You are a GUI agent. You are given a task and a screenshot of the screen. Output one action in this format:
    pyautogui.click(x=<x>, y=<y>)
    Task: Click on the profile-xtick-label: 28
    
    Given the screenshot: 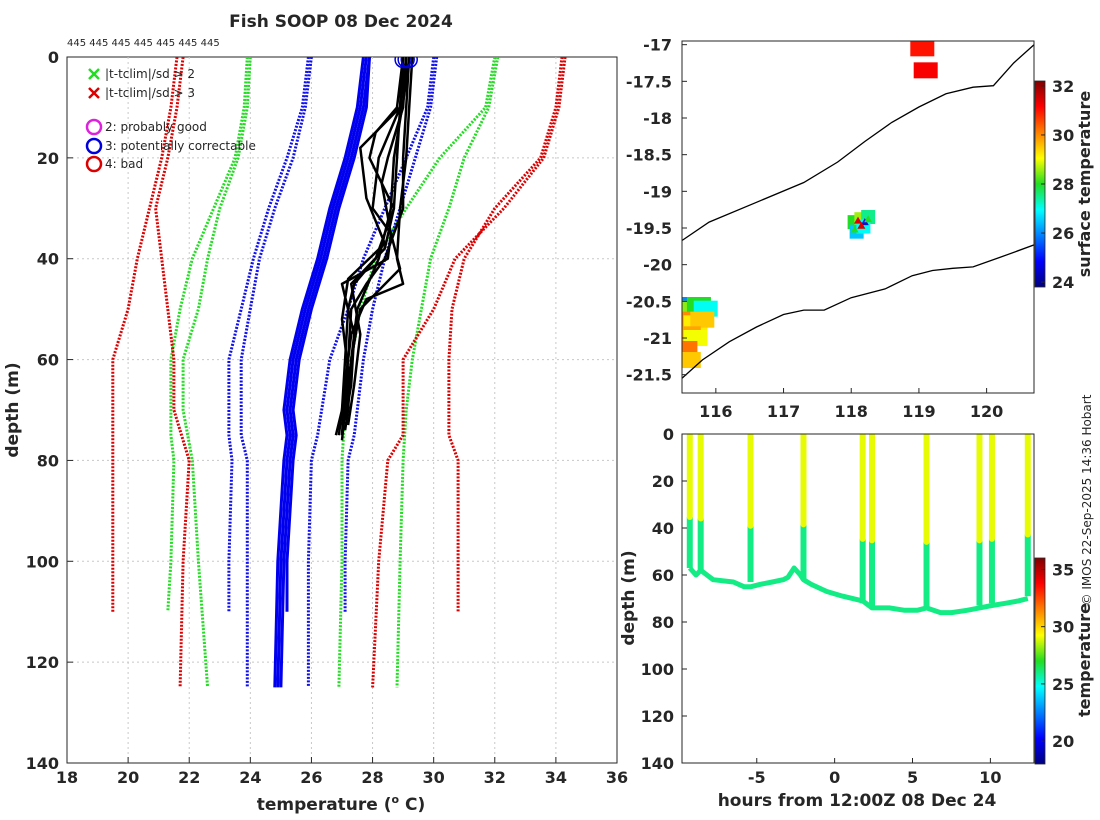 What is the action you would take?
    pyautogui.click(x=372, y=777)
    